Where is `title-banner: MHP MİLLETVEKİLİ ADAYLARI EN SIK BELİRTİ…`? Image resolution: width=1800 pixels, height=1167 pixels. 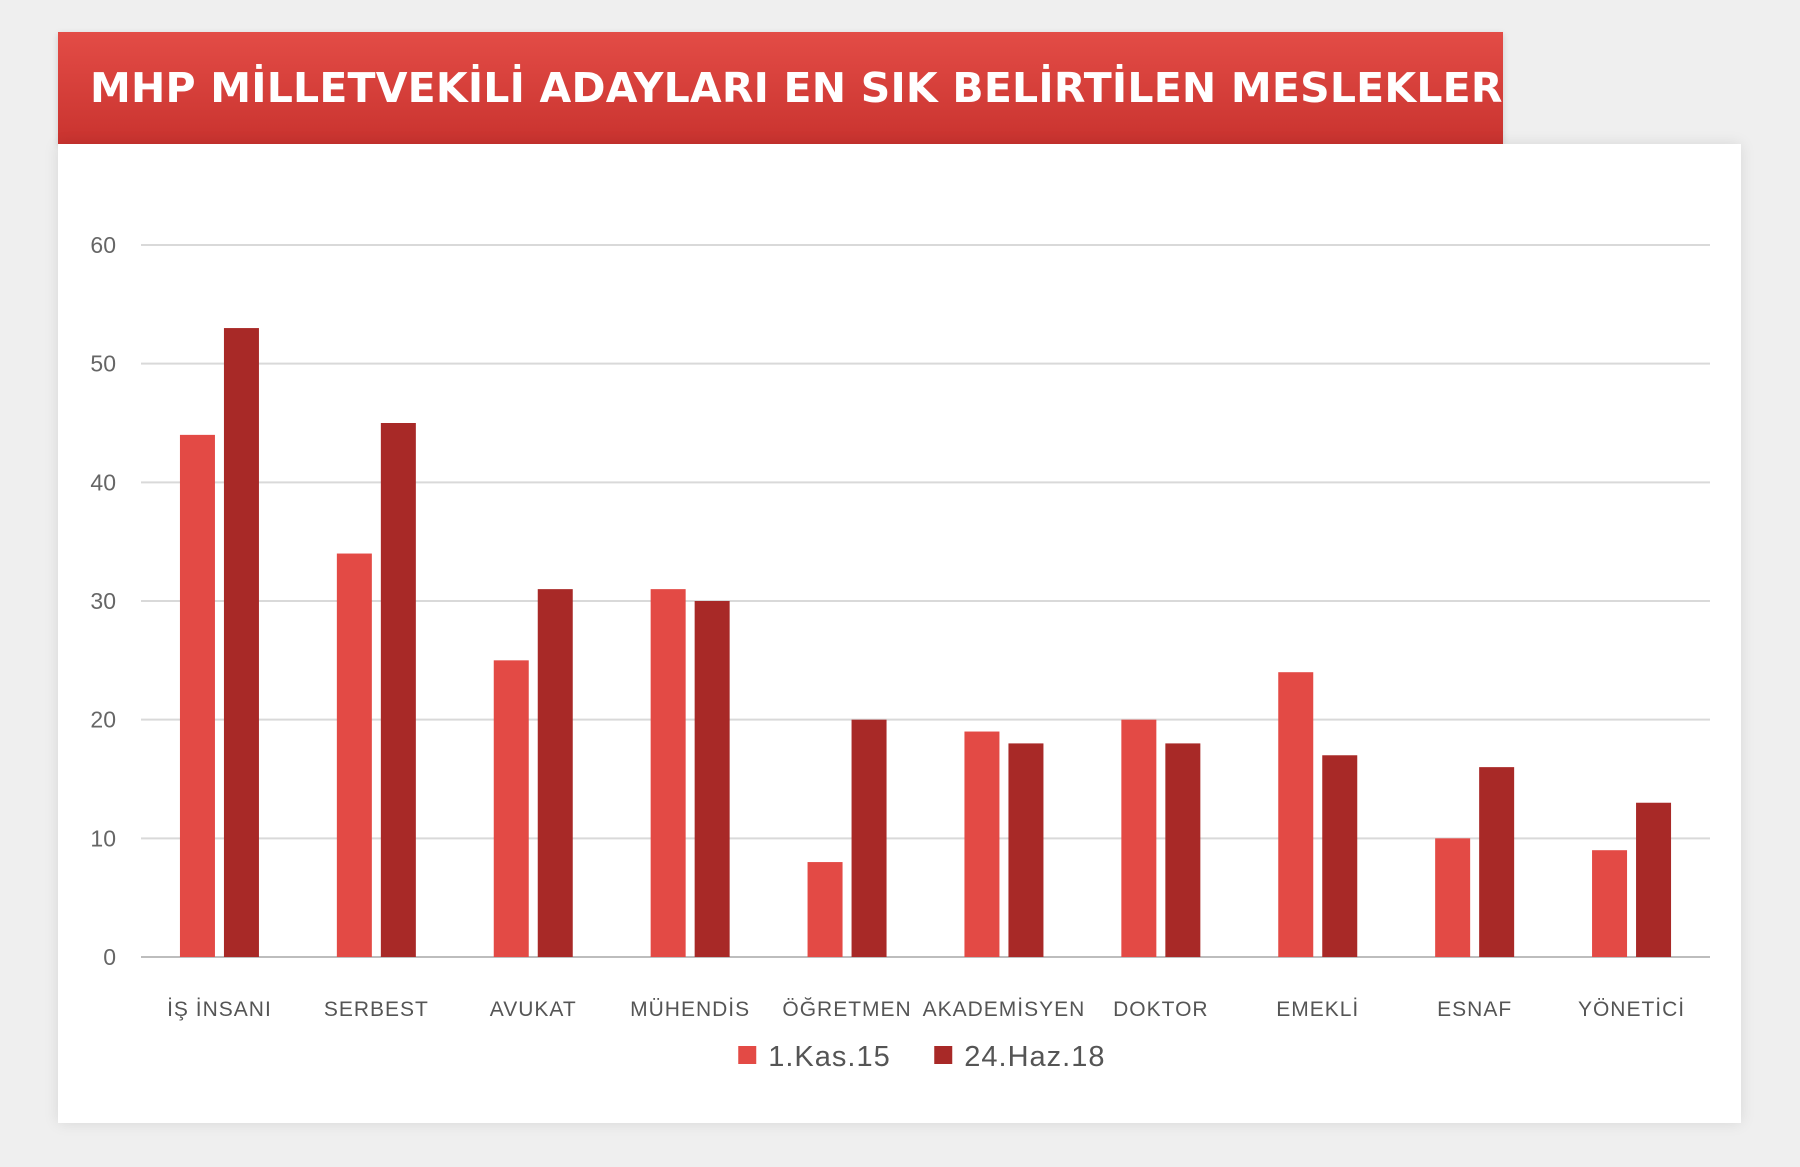
title-banner: MHP MİLLETVEKİLİ ADAYLARI EN SIK BELİRTİ… is located at coordinates (780, 88).